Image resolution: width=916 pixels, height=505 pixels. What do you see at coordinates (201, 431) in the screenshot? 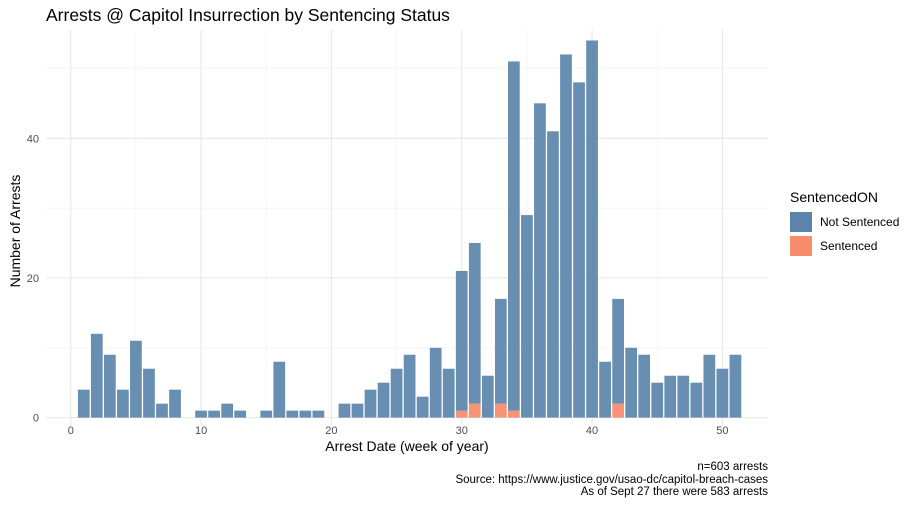
I see `x-tick-label: 10` at bounding box center [201, 431].